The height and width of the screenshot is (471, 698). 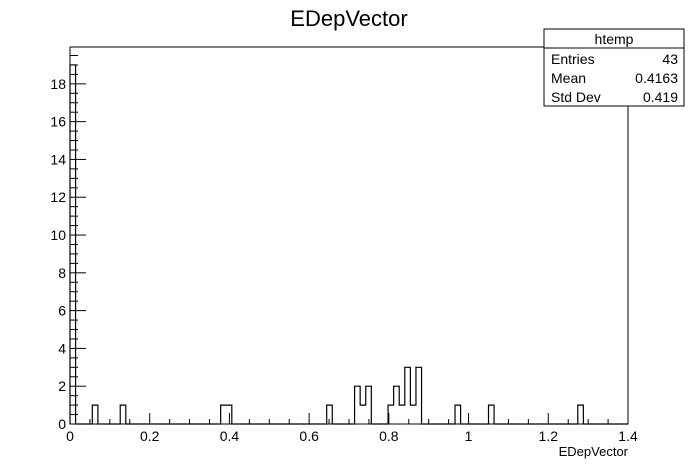 What do you see at coordinates (348, 18) in the screenshot?
I see `chart-title: EDepVector` at bounding box center [348, 18].